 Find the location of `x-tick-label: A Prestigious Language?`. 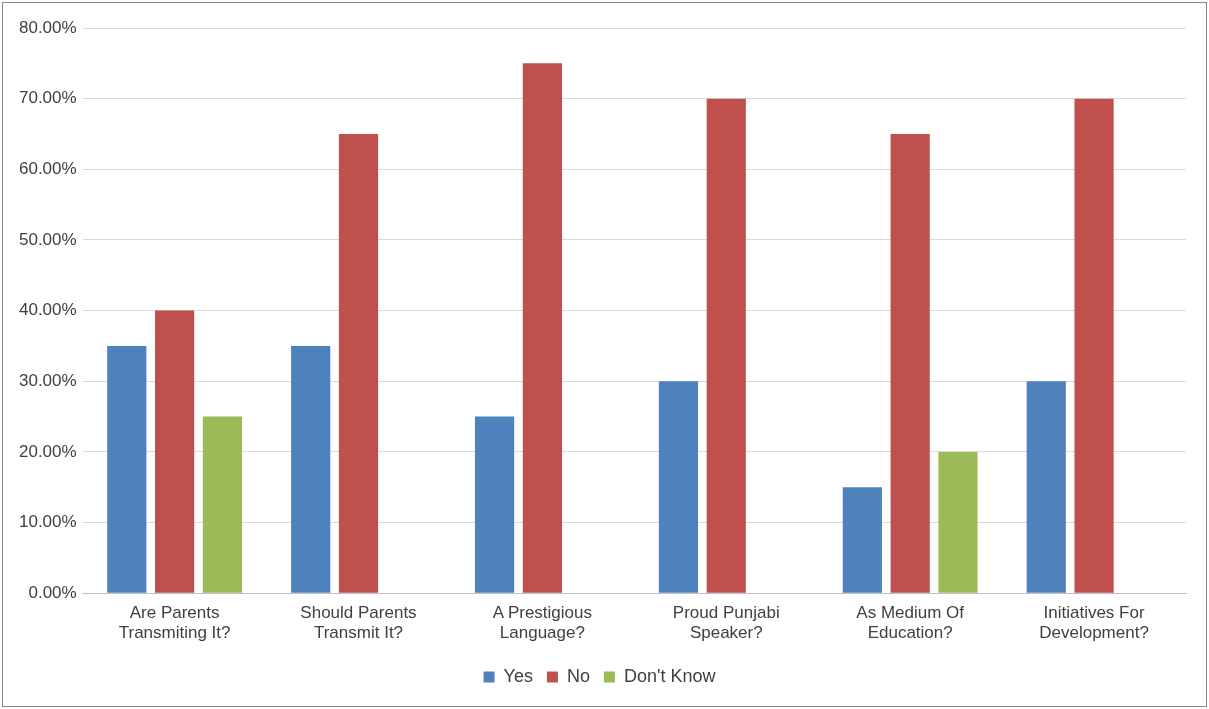

x-tick-label: A Prestigious Language? is located at coordinates (542, 623).